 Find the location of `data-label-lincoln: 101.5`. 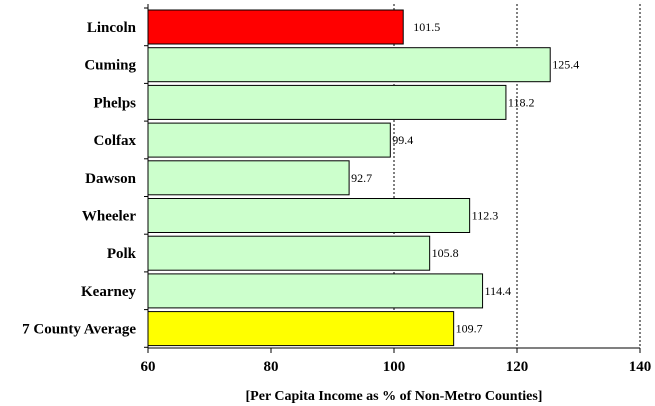

data-label-lincoln: 101.5 is located at coordinates (426, 27).